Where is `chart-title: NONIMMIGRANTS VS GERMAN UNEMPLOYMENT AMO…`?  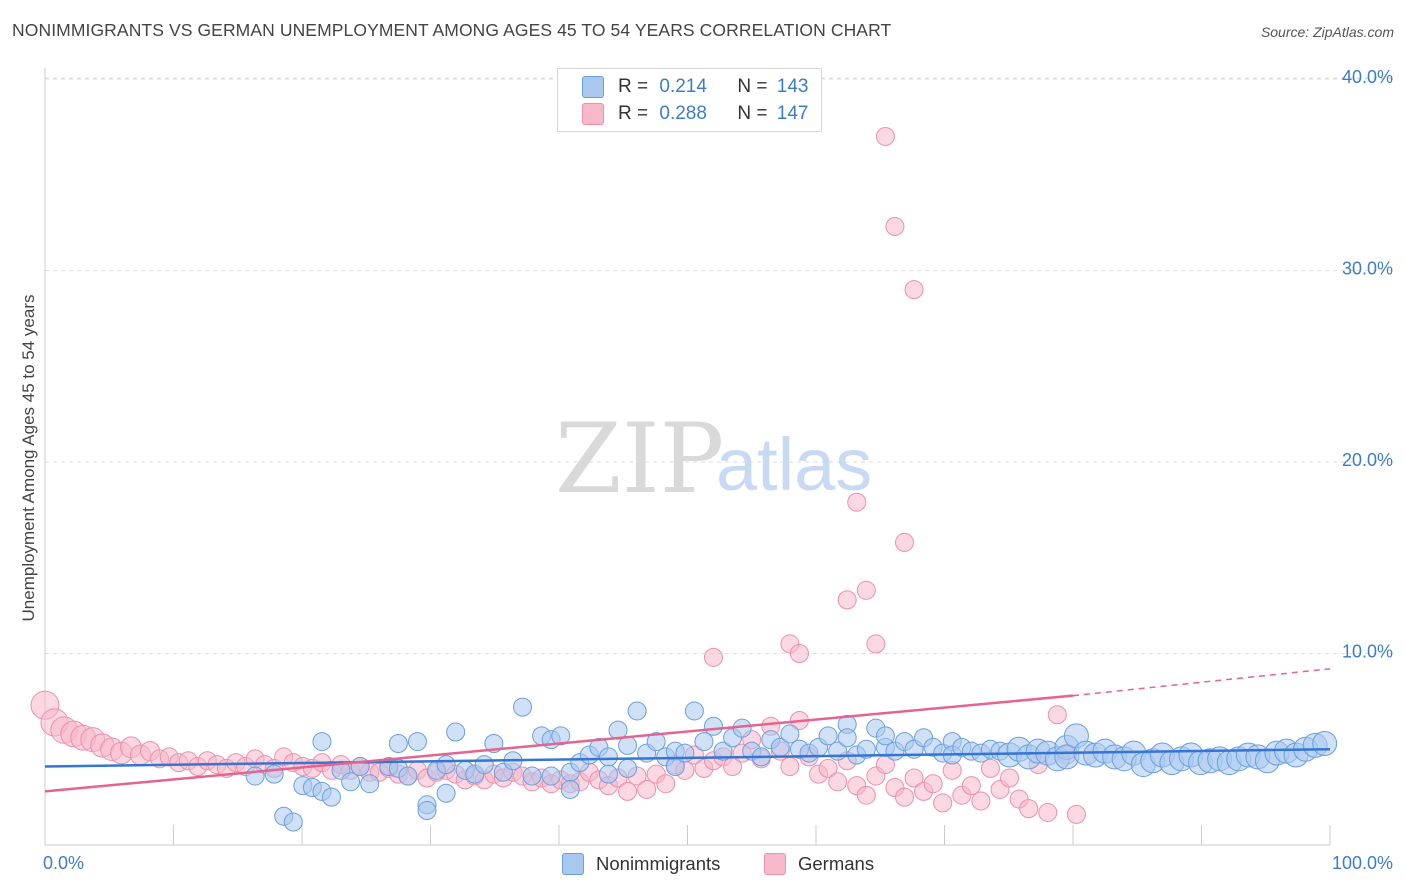 chart-title: NONIMMIGRANTS VS GERMAN UNEMPLOYMENT AMO… is located at coordinates (452, 30).